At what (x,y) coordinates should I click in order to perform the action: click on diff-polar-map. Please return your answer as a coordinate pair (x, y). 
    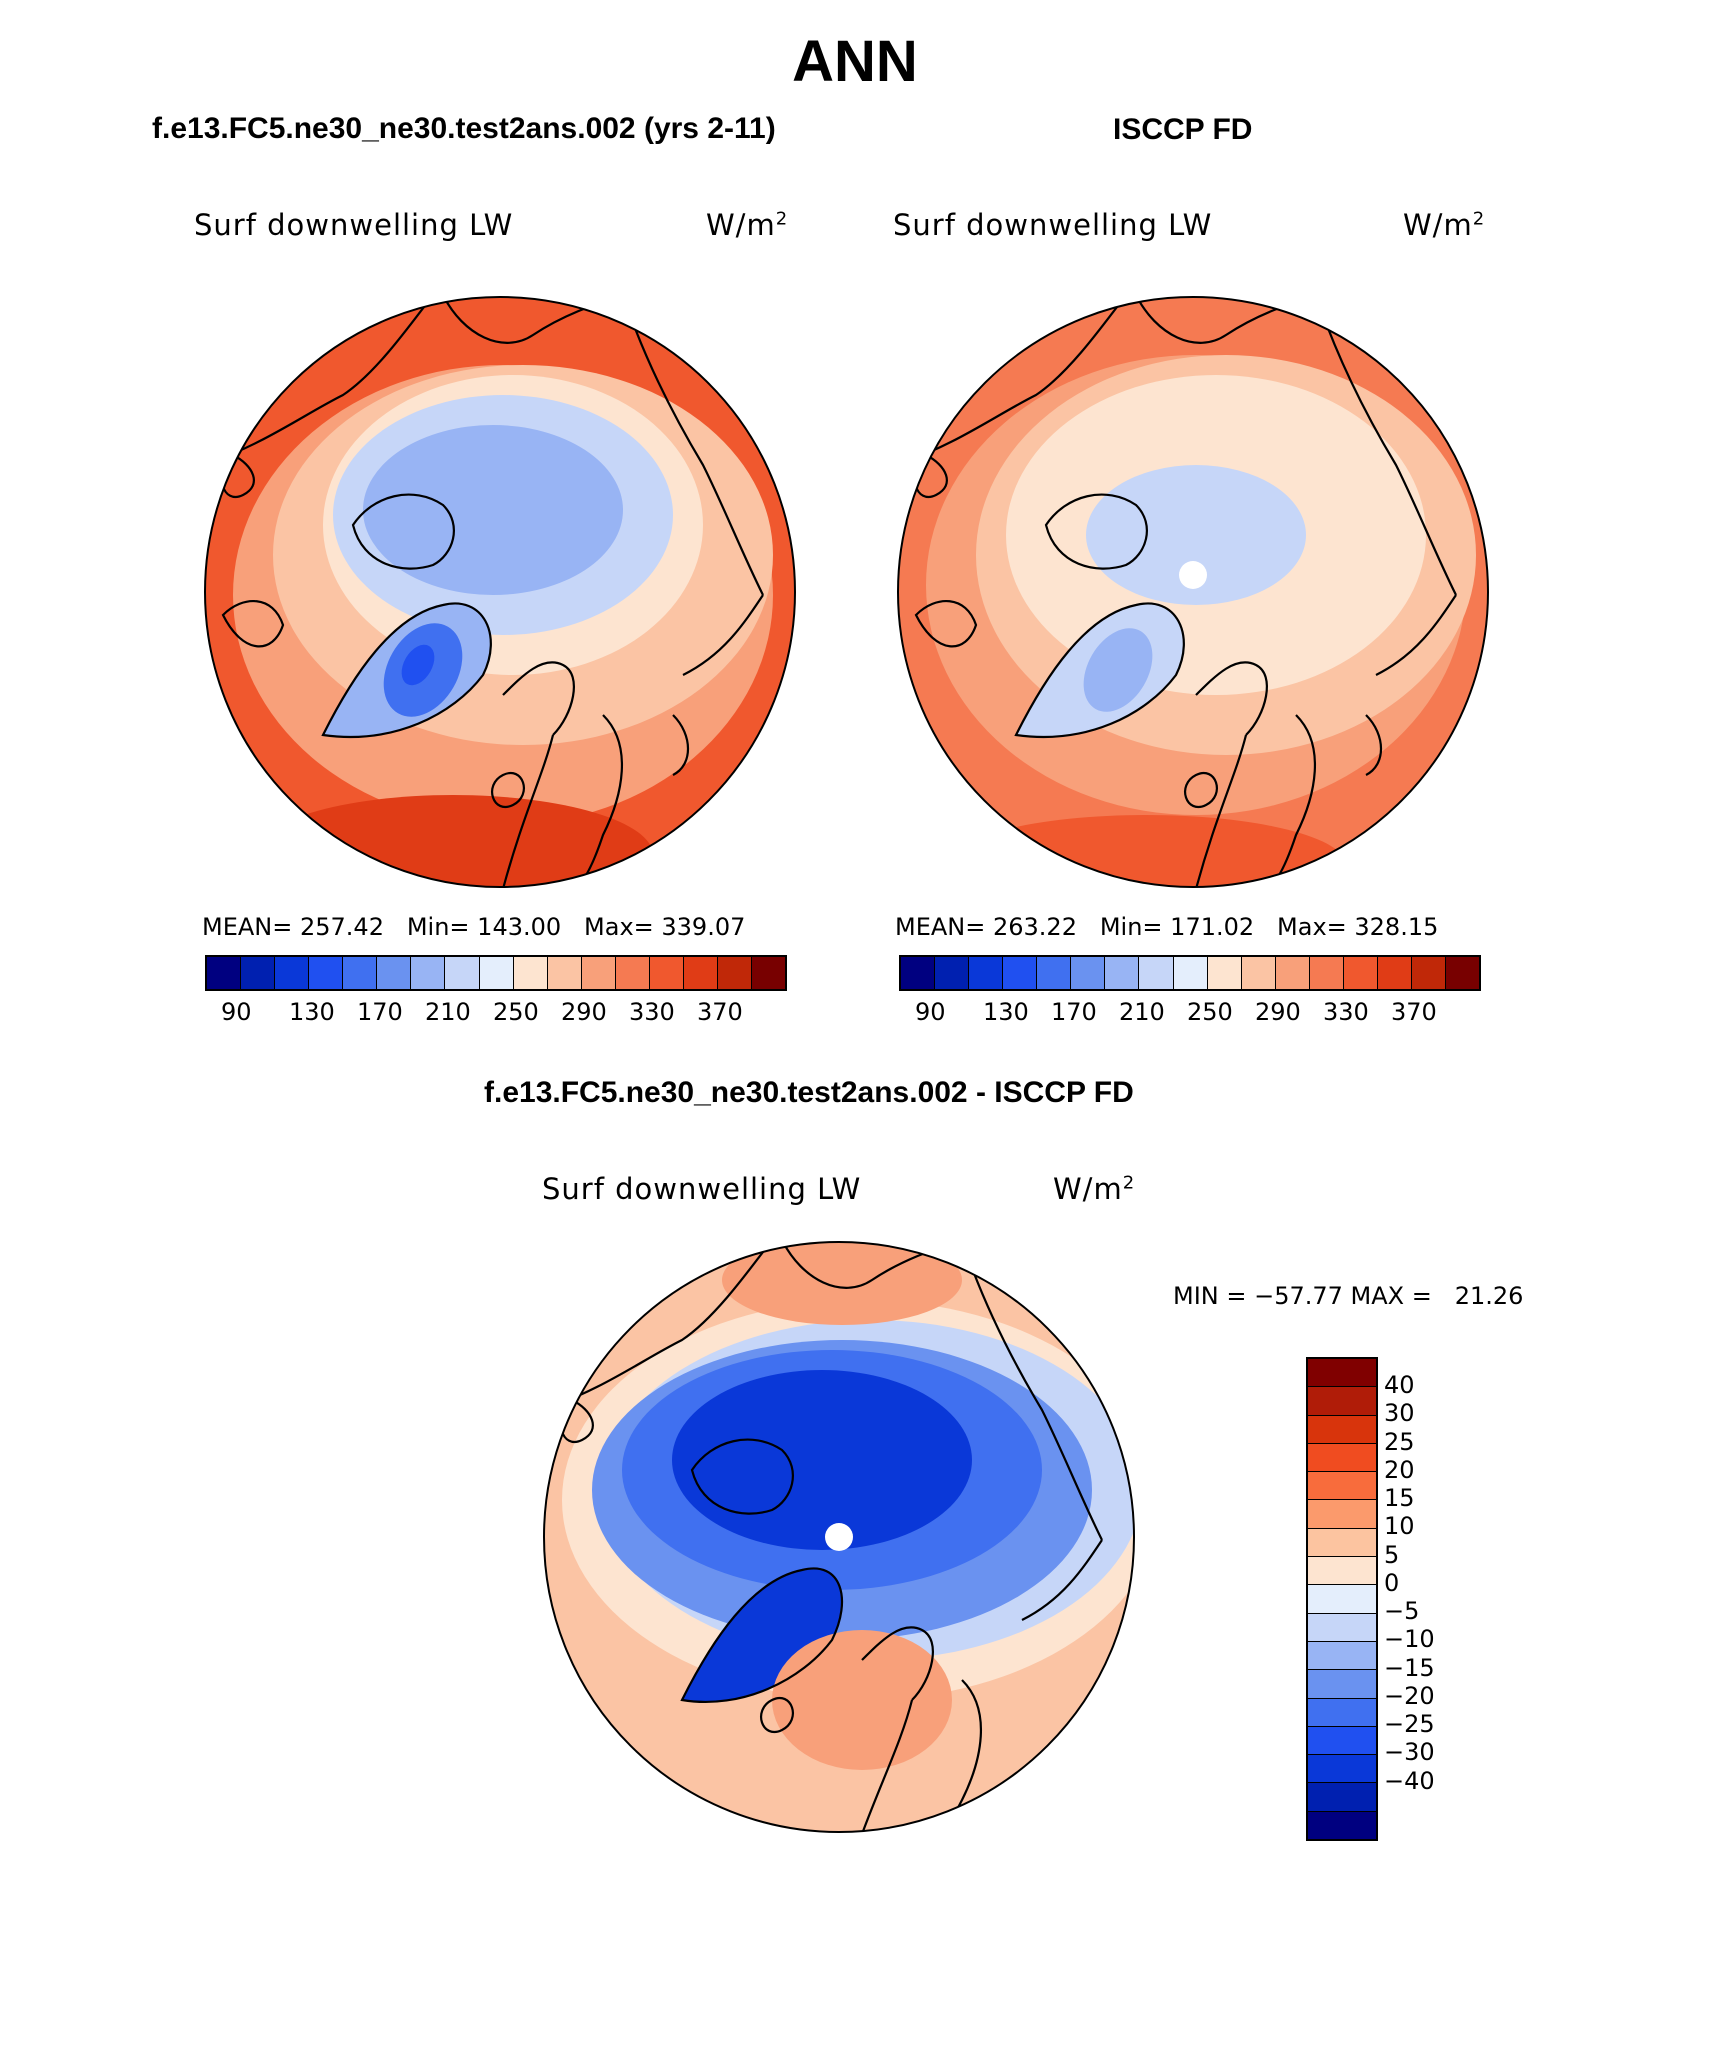
    Looking at the image, I should click on (839, 1537).